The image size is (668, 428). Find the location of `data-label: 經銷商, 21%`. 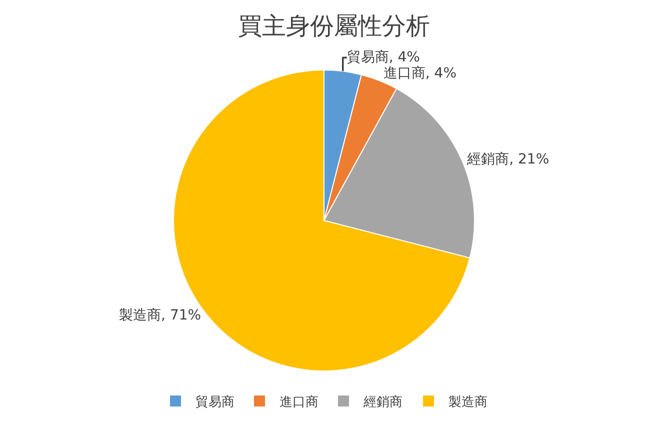

data-label: 經銷商, 21% is located at coordinates (508, 159).